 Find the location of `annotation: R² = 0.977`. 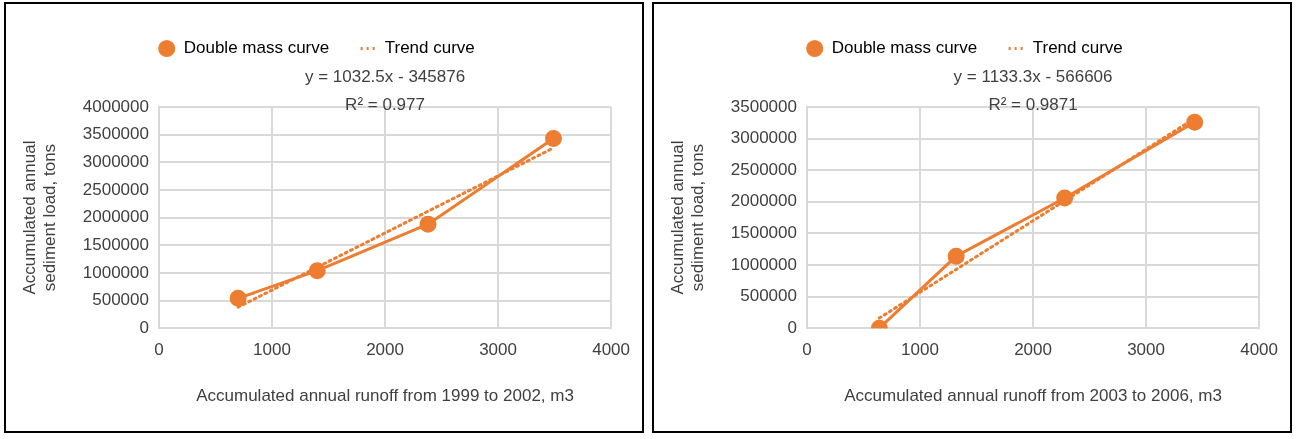

annotation: R² = 0.977 is located at coordinates (385, 104).